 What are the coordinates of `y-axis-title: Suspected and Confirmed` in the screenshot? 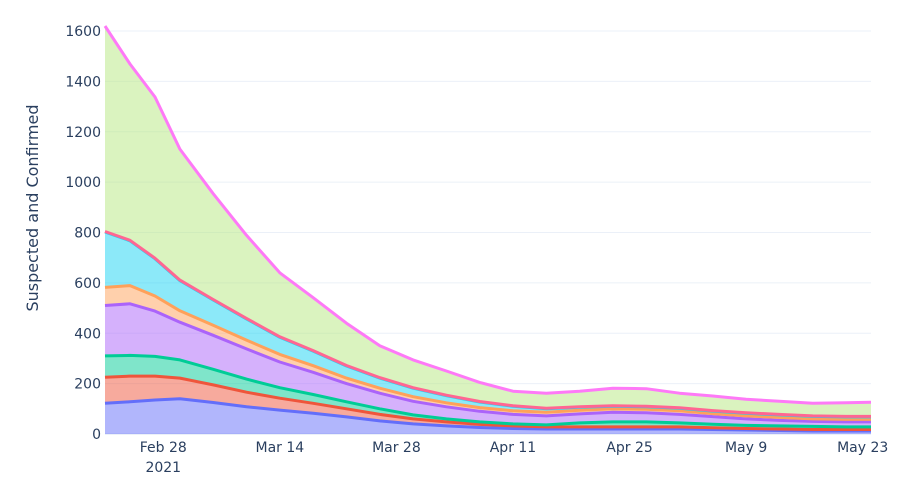 It's located at (32, 207).